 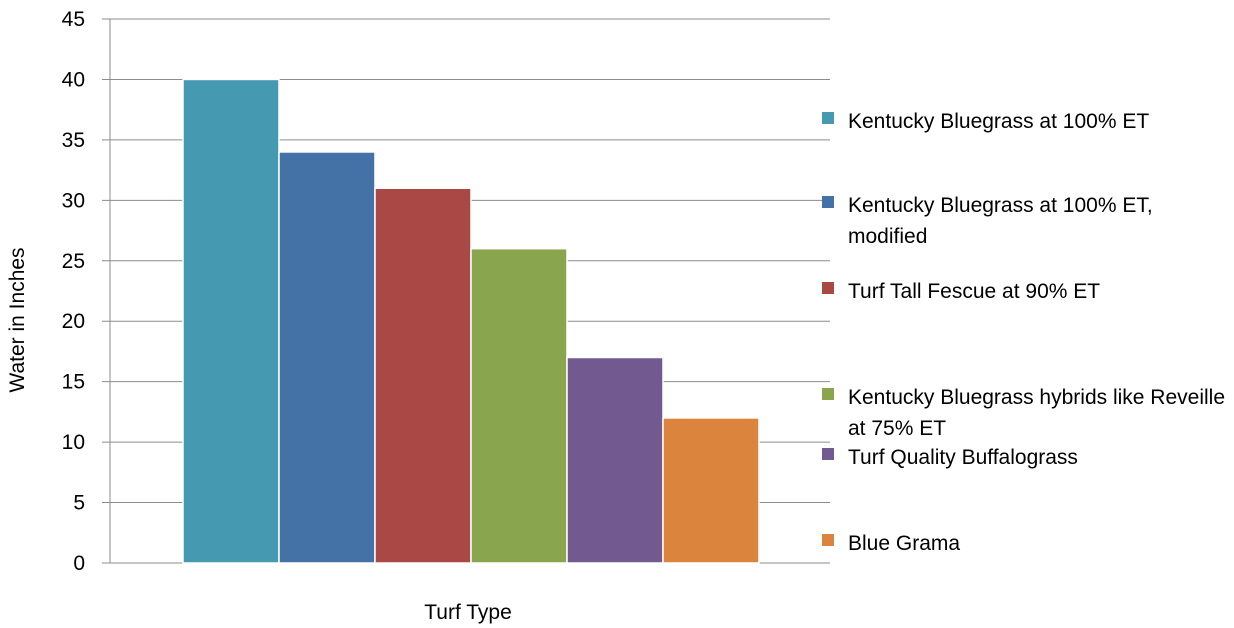 I want to click on y-tick-label: 40, so click(x=73, y=79).